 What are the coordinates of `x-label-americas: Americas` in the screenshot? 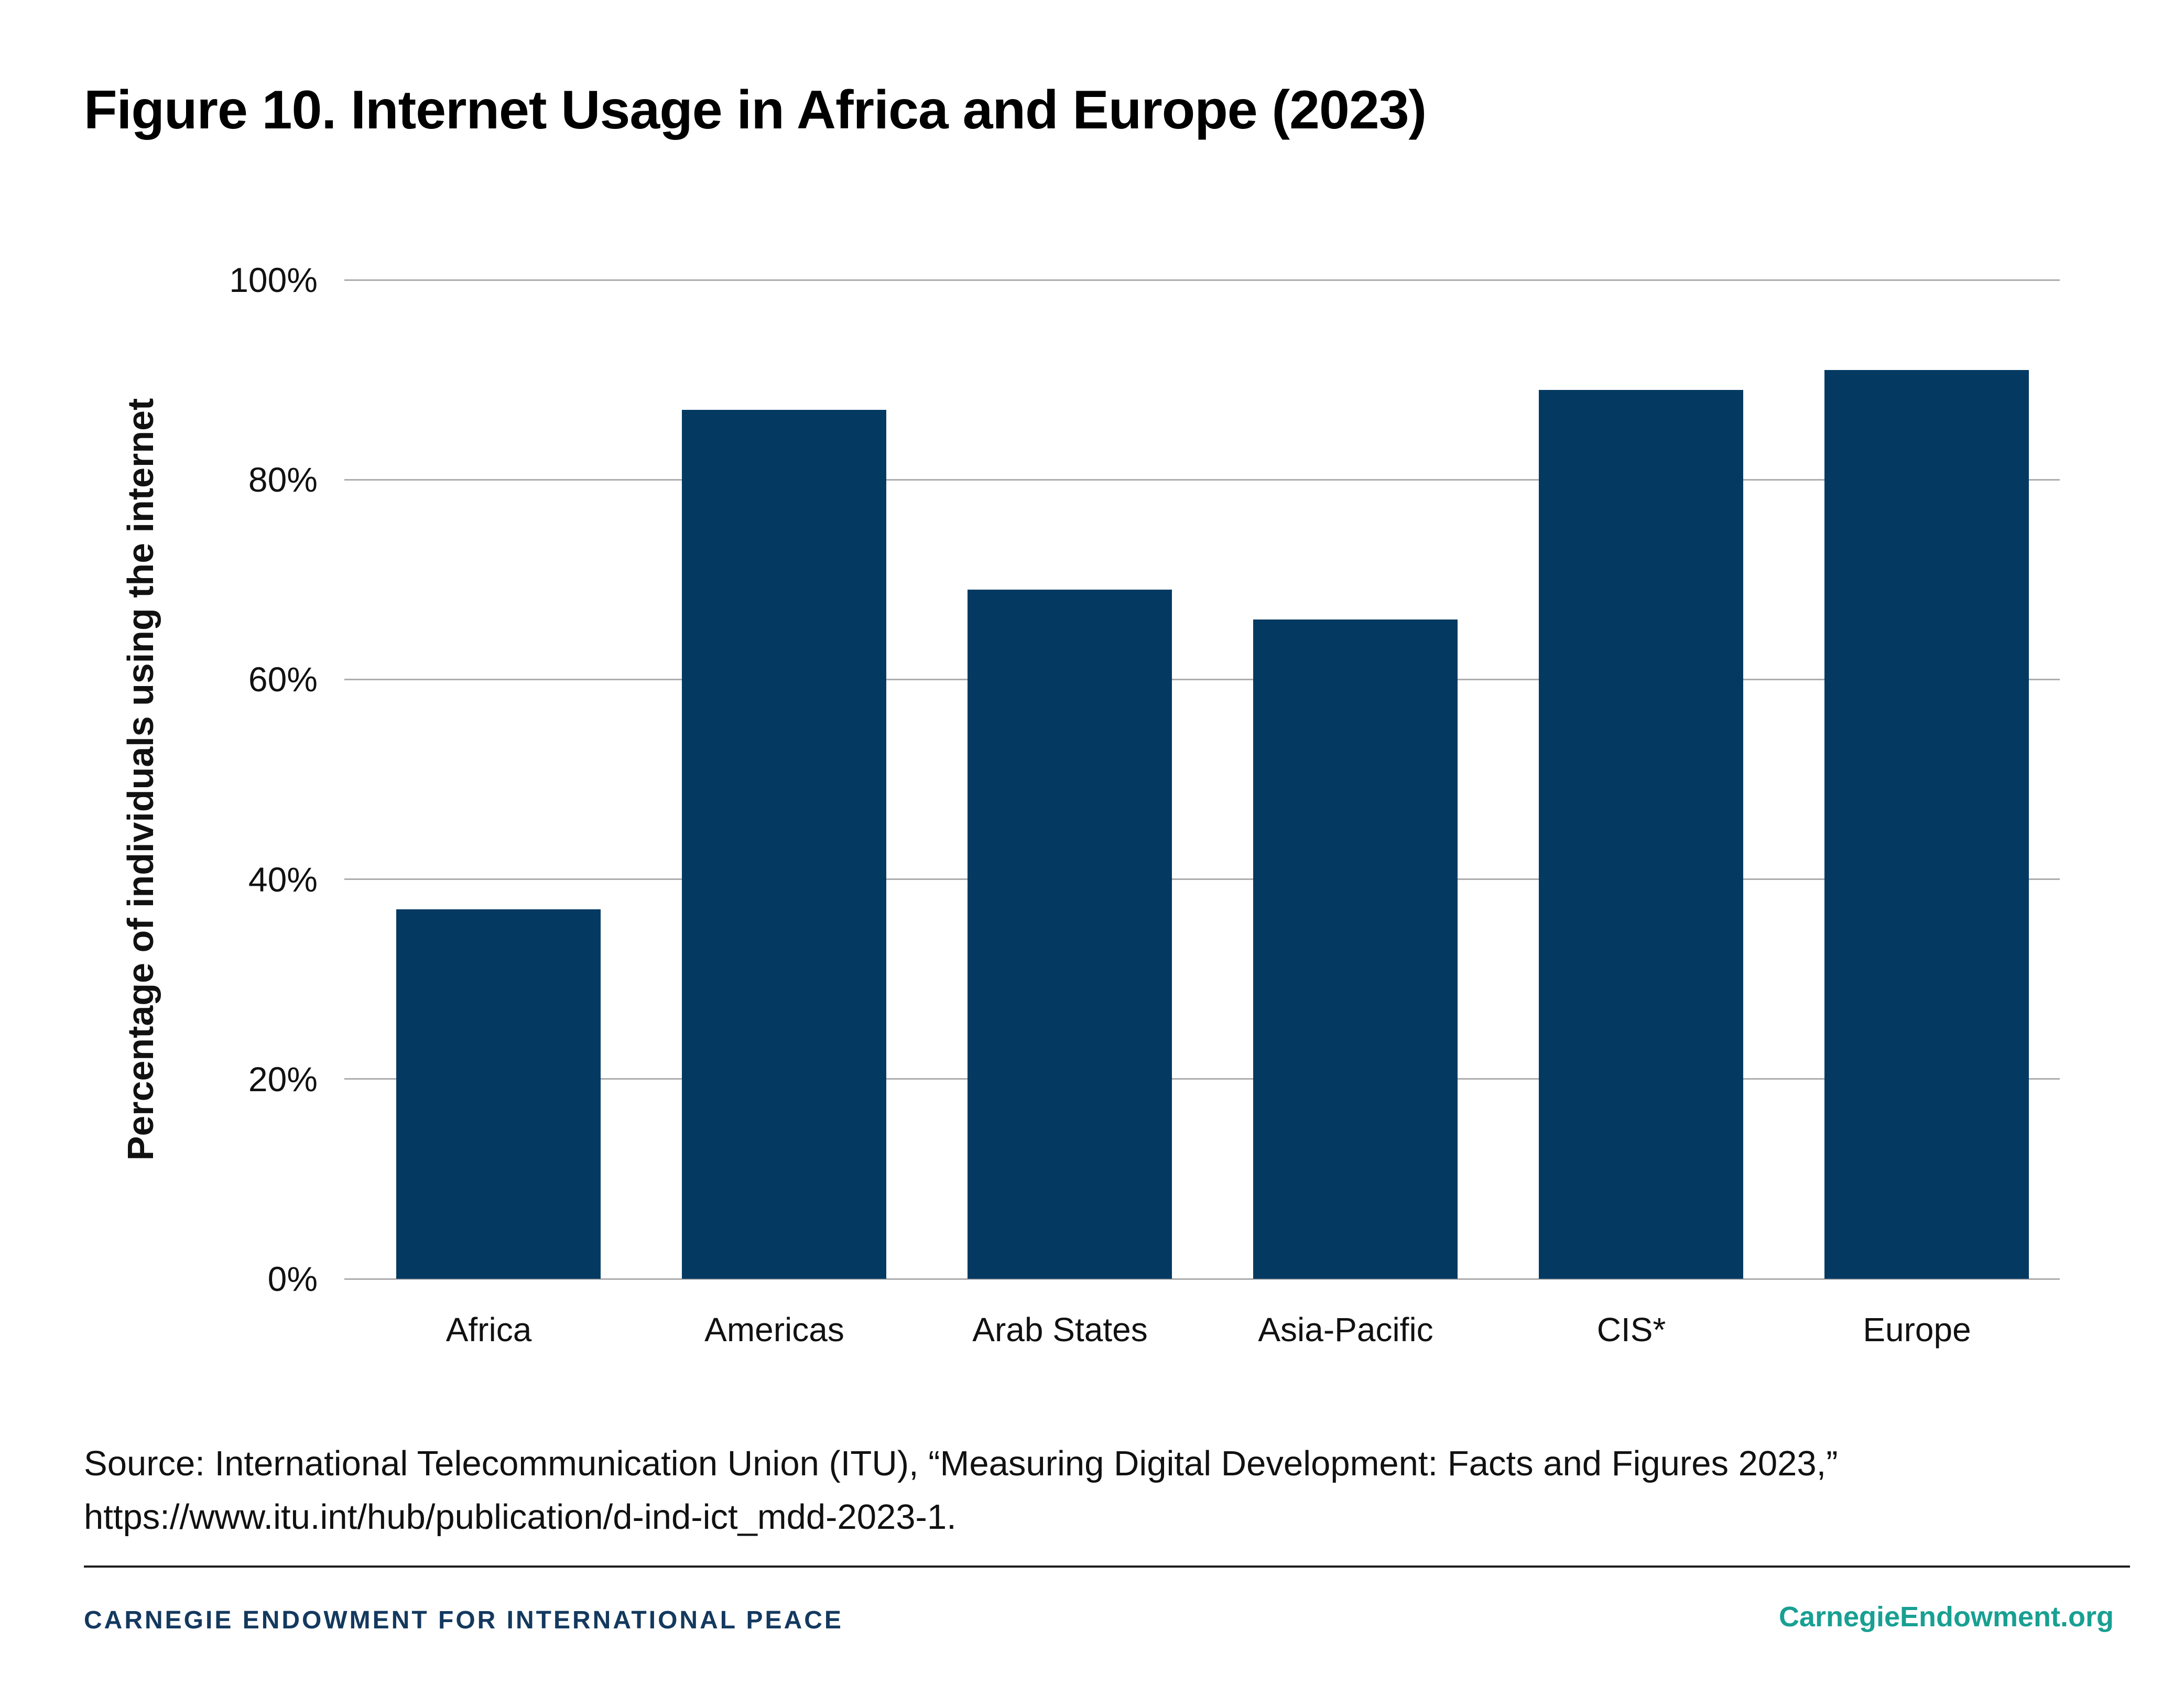 It's located at (774, 1330).